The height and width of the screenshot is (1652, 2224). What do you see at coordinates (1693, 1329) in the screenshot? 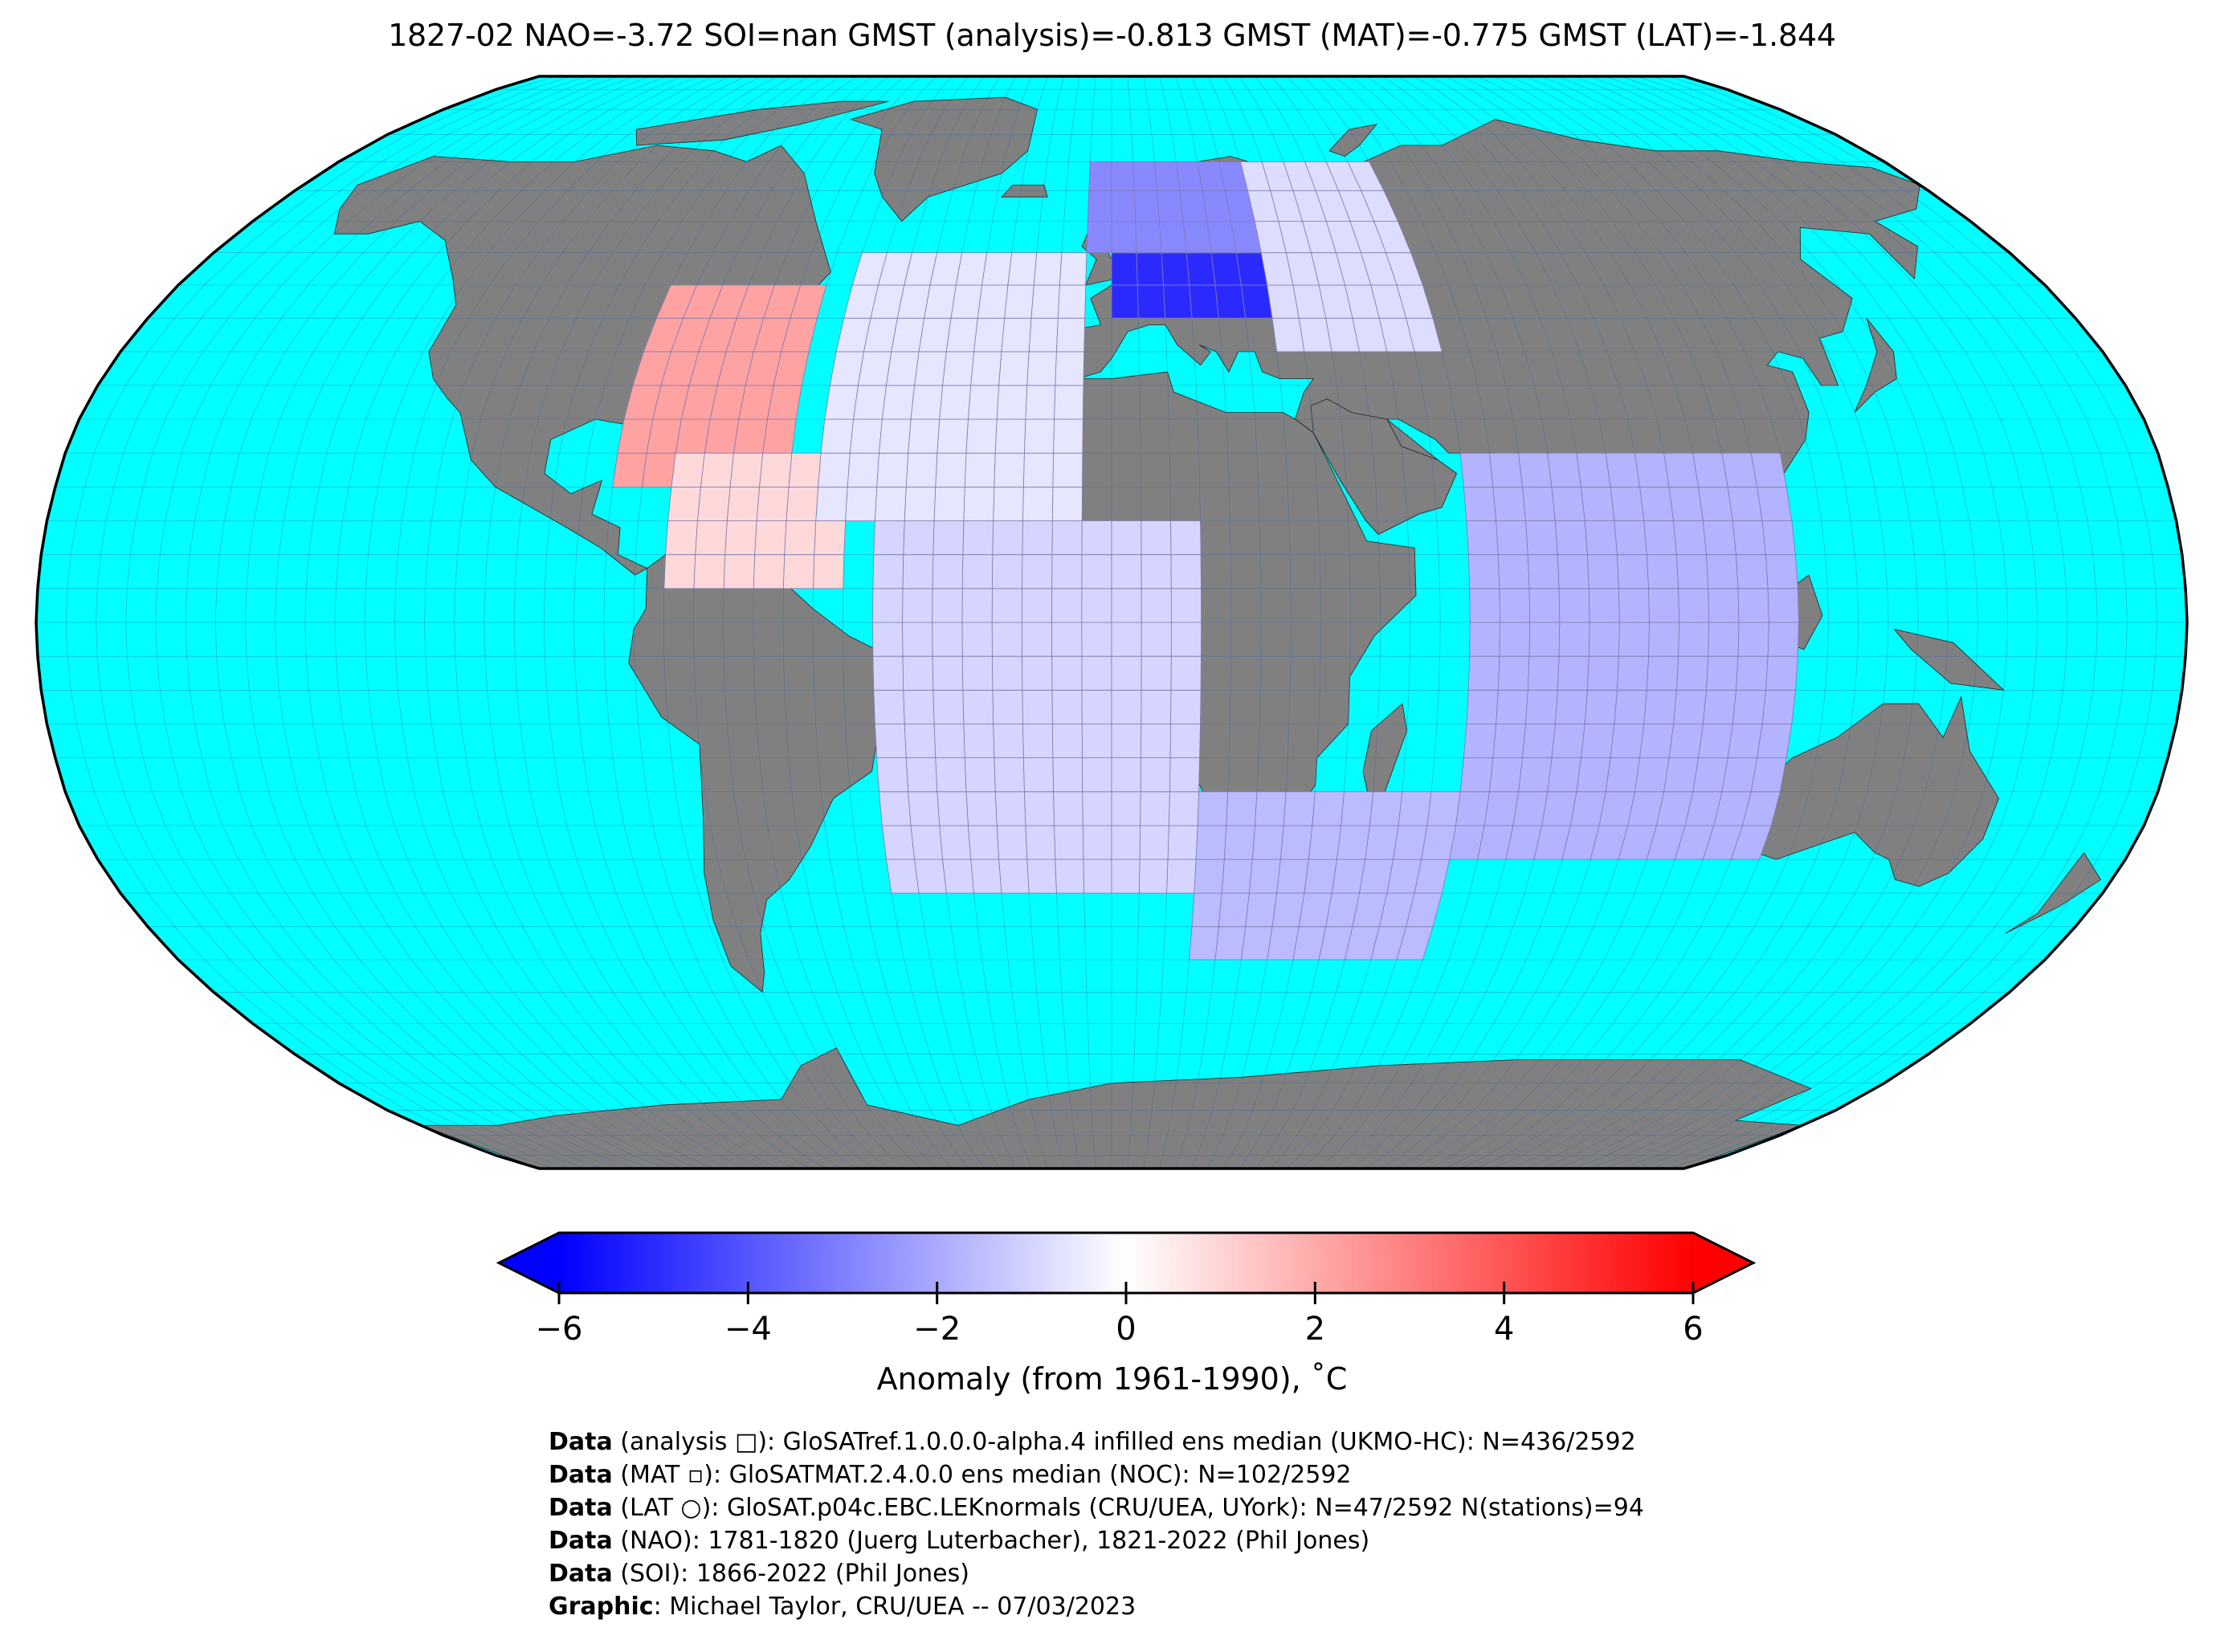
I see `colorbar-tick-label: 6` at bounding box center [1693, 1329].